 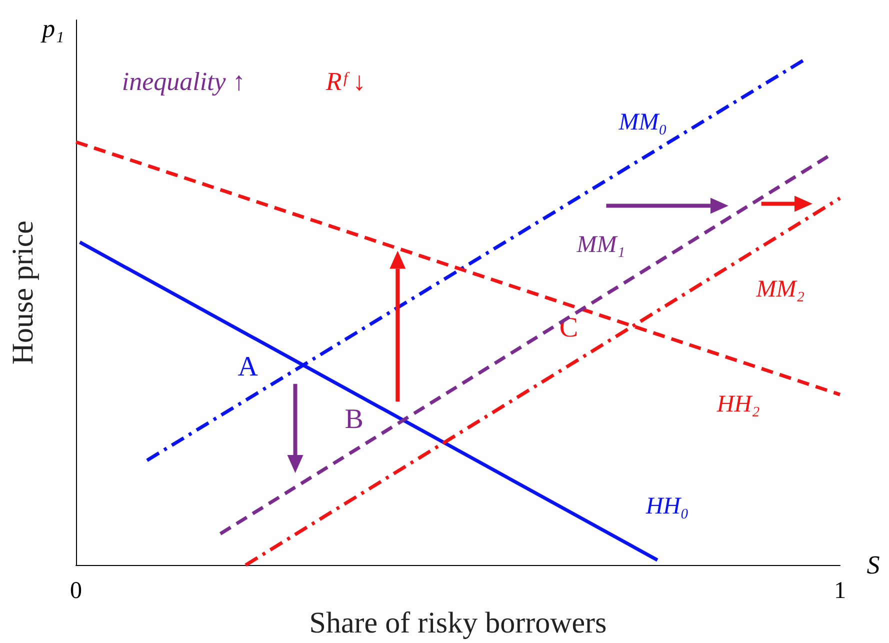 What do you see at coordinates (76, 591) in the screenshot?
I see `x-tick-label: 0` at bounding box center [76, 591].